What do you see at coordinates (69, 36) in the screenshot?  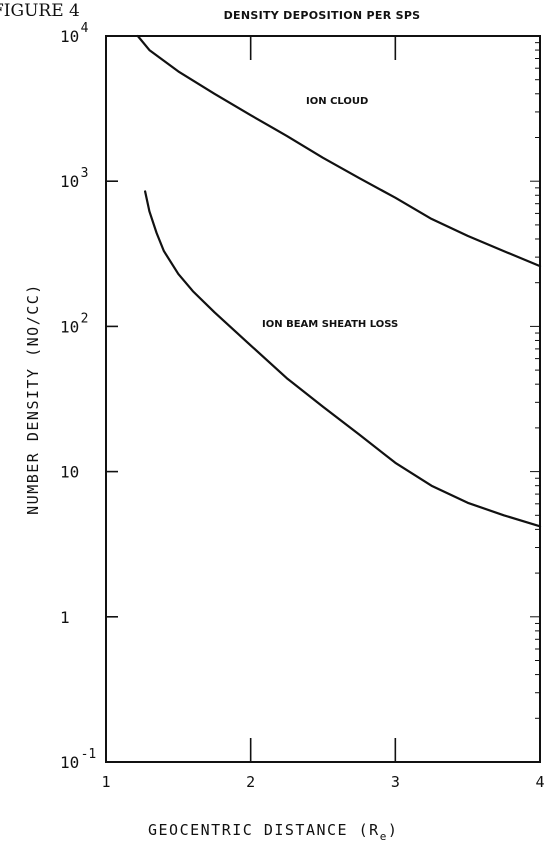 I see `y-tick-label-10000: 10` at bounding box center [69, 36].